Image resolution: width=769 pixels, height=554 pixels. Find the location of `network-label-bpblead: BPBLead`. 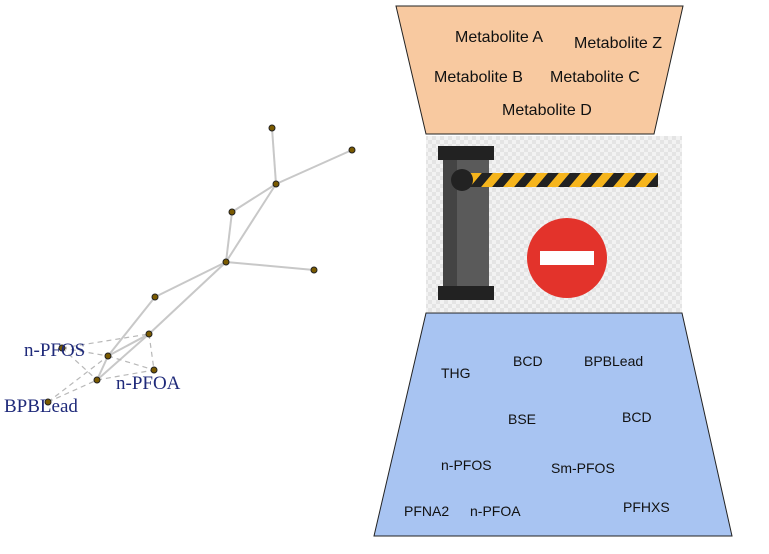

network-label-bpblead: BPBLead is located at coordinates (41, 406).